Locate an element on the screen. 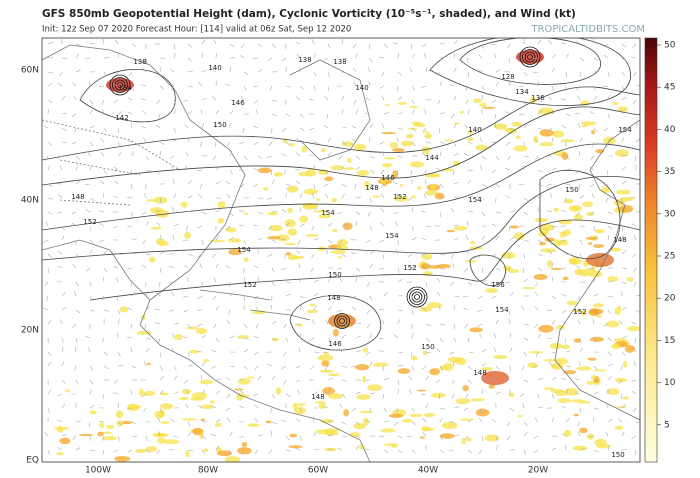  cyclone-ring is located at coordinates (530, 57).